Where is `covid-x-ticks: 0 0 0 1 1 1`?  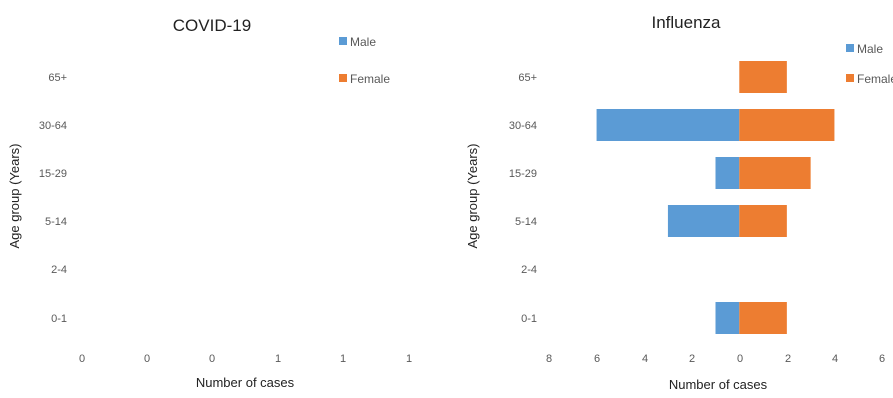
covid-x-ticks: 0 0 0 1 1 1 is located at coordinates (245, 359).